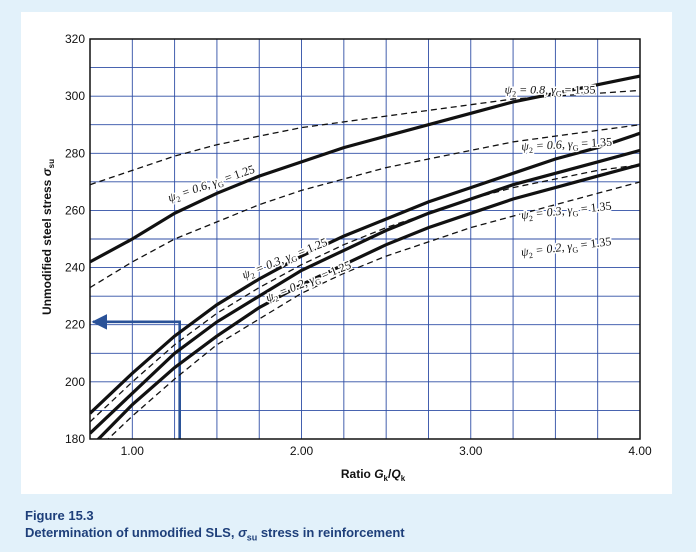 The width and height of the screenshot is (696, 552). What do you see at coordinates (390, 474) in the screenshot?
I see `axis-label-text: /` at bounding box center [390, 474].